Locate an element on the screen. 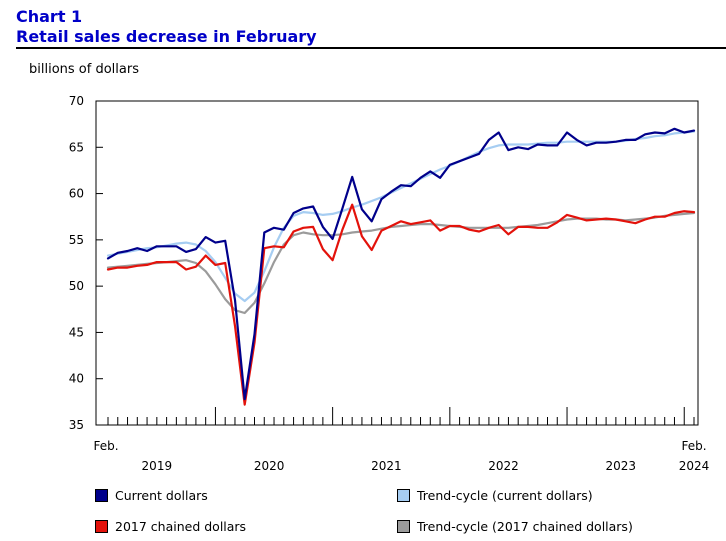 Image resolution: width=726 pixels, height=541 pixels. y-tick-label: 50 is located at coordinates (76, 286).